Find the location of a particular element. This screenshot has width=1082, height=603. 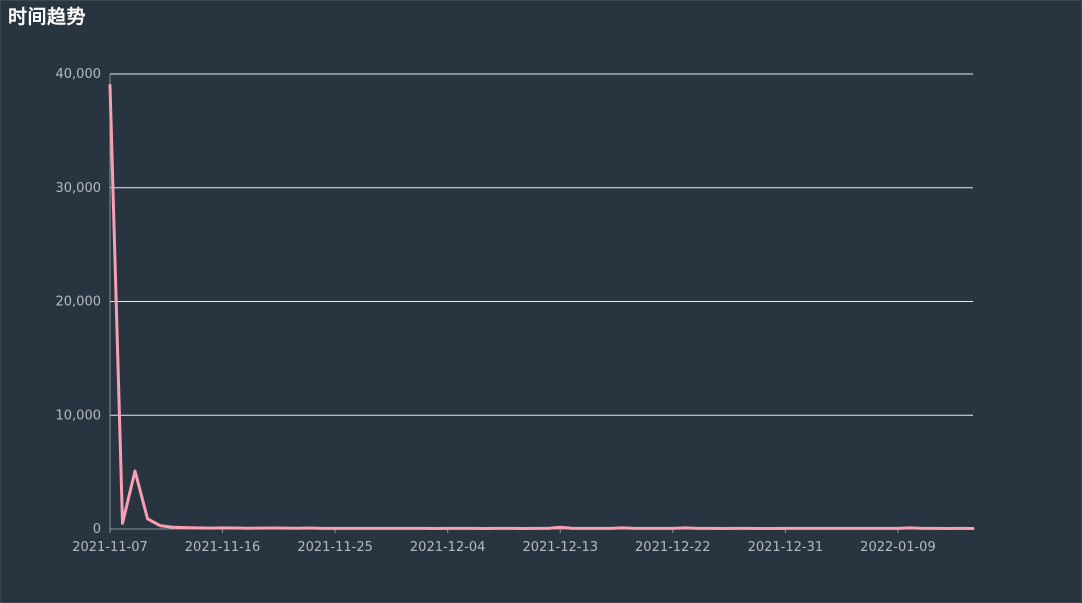

y-tick-label: 0 is located at coordinates (97, 529).